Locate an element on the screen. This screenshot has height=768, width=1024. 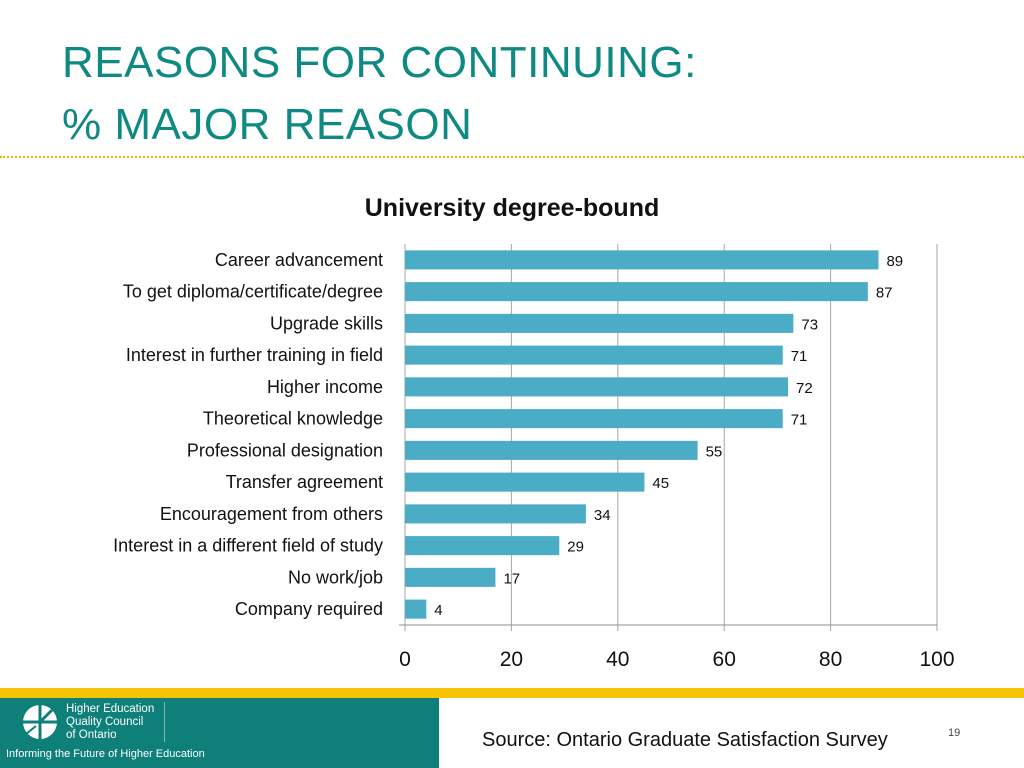
category-label: Encouragement from others is located at coordinates (271, 514).